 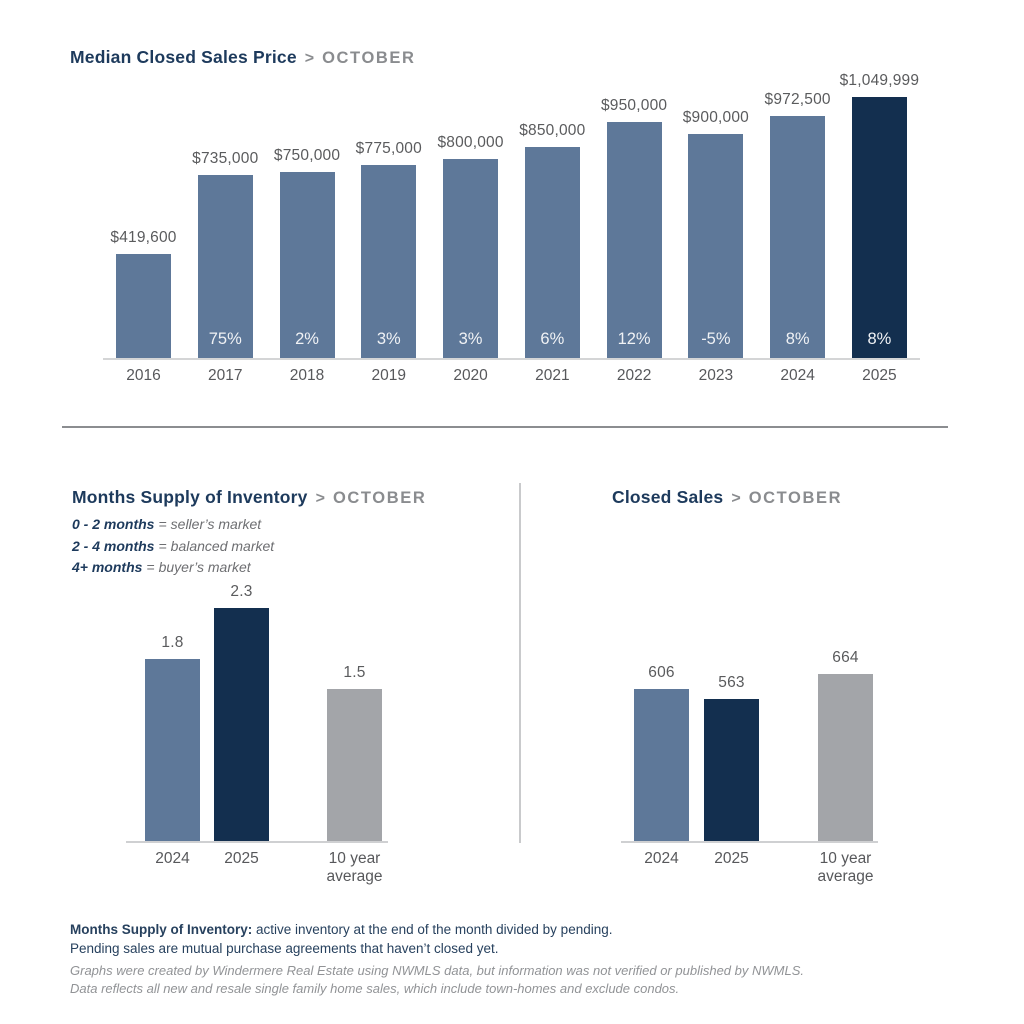 What do you see at coordinates (470, 376) in the screenshot?
I see `category-label: 2020` at bounding box center [470, 376].